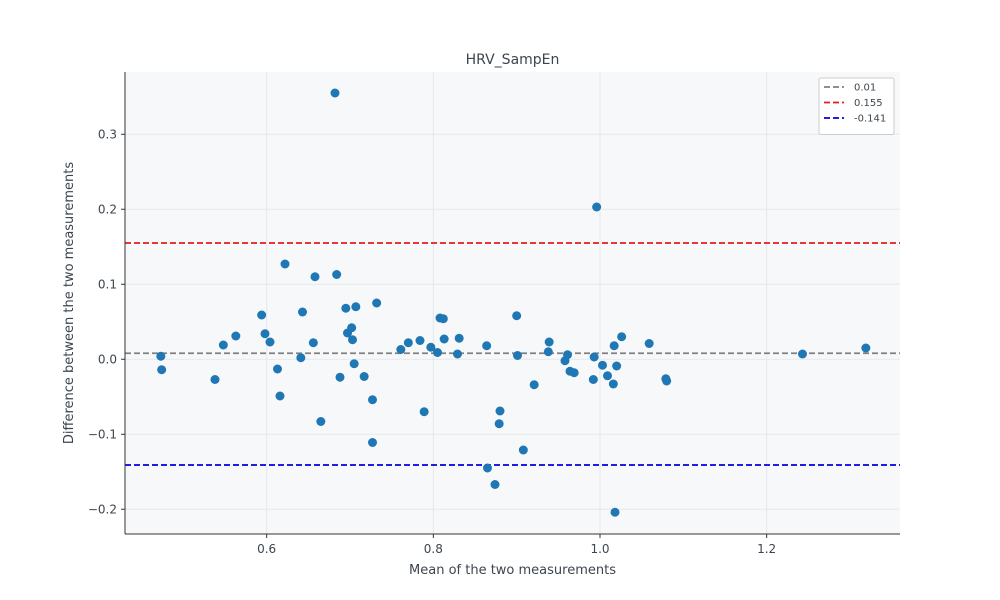 This screenshot has width=1000, height=600. I want to click on legend-label: -0.141, so click(870, 119).